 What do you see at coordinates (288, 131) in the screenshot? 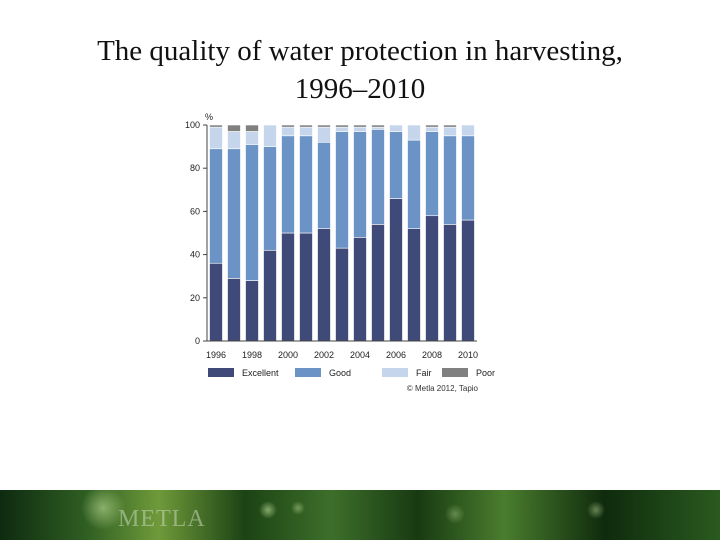
I see `bar-fair-2000` at bounding box center [288, 131].